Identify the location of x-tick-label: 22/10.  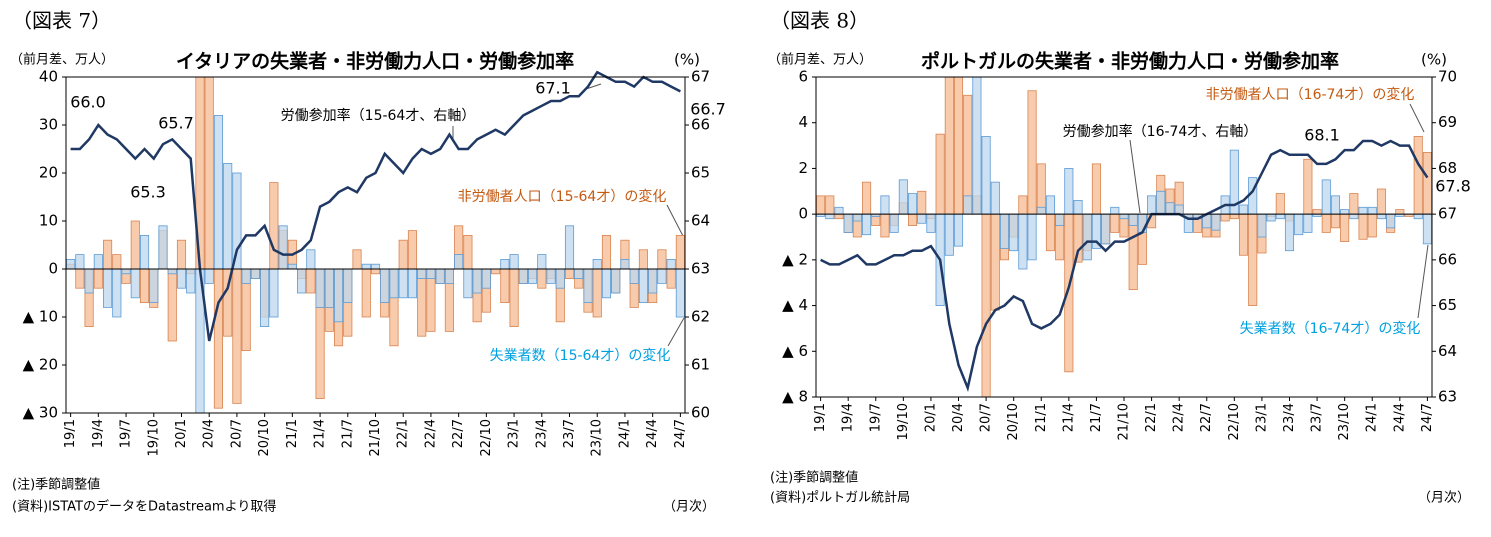
(486, 437).